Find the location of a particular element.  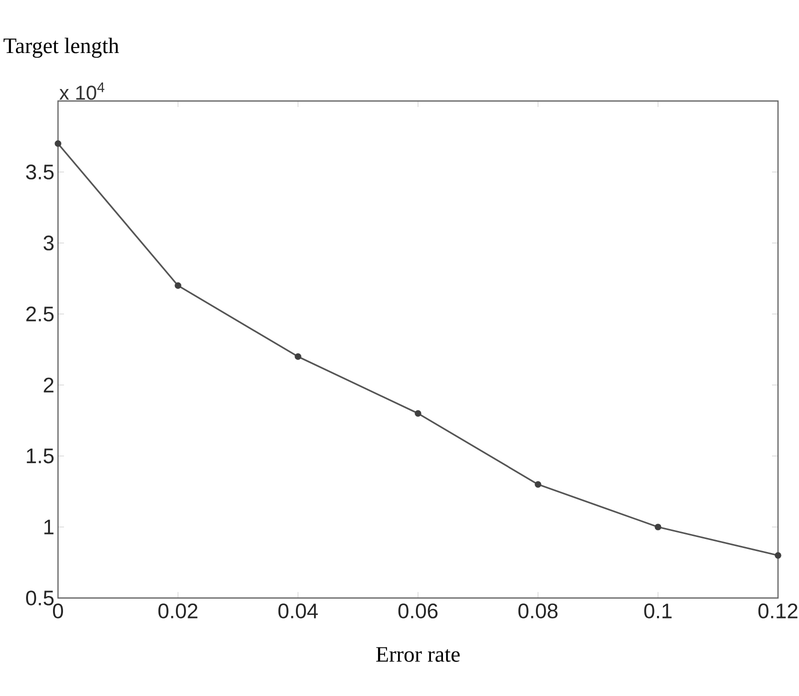

y-tick-label: 0.5 is located at coordinates (40, 598).